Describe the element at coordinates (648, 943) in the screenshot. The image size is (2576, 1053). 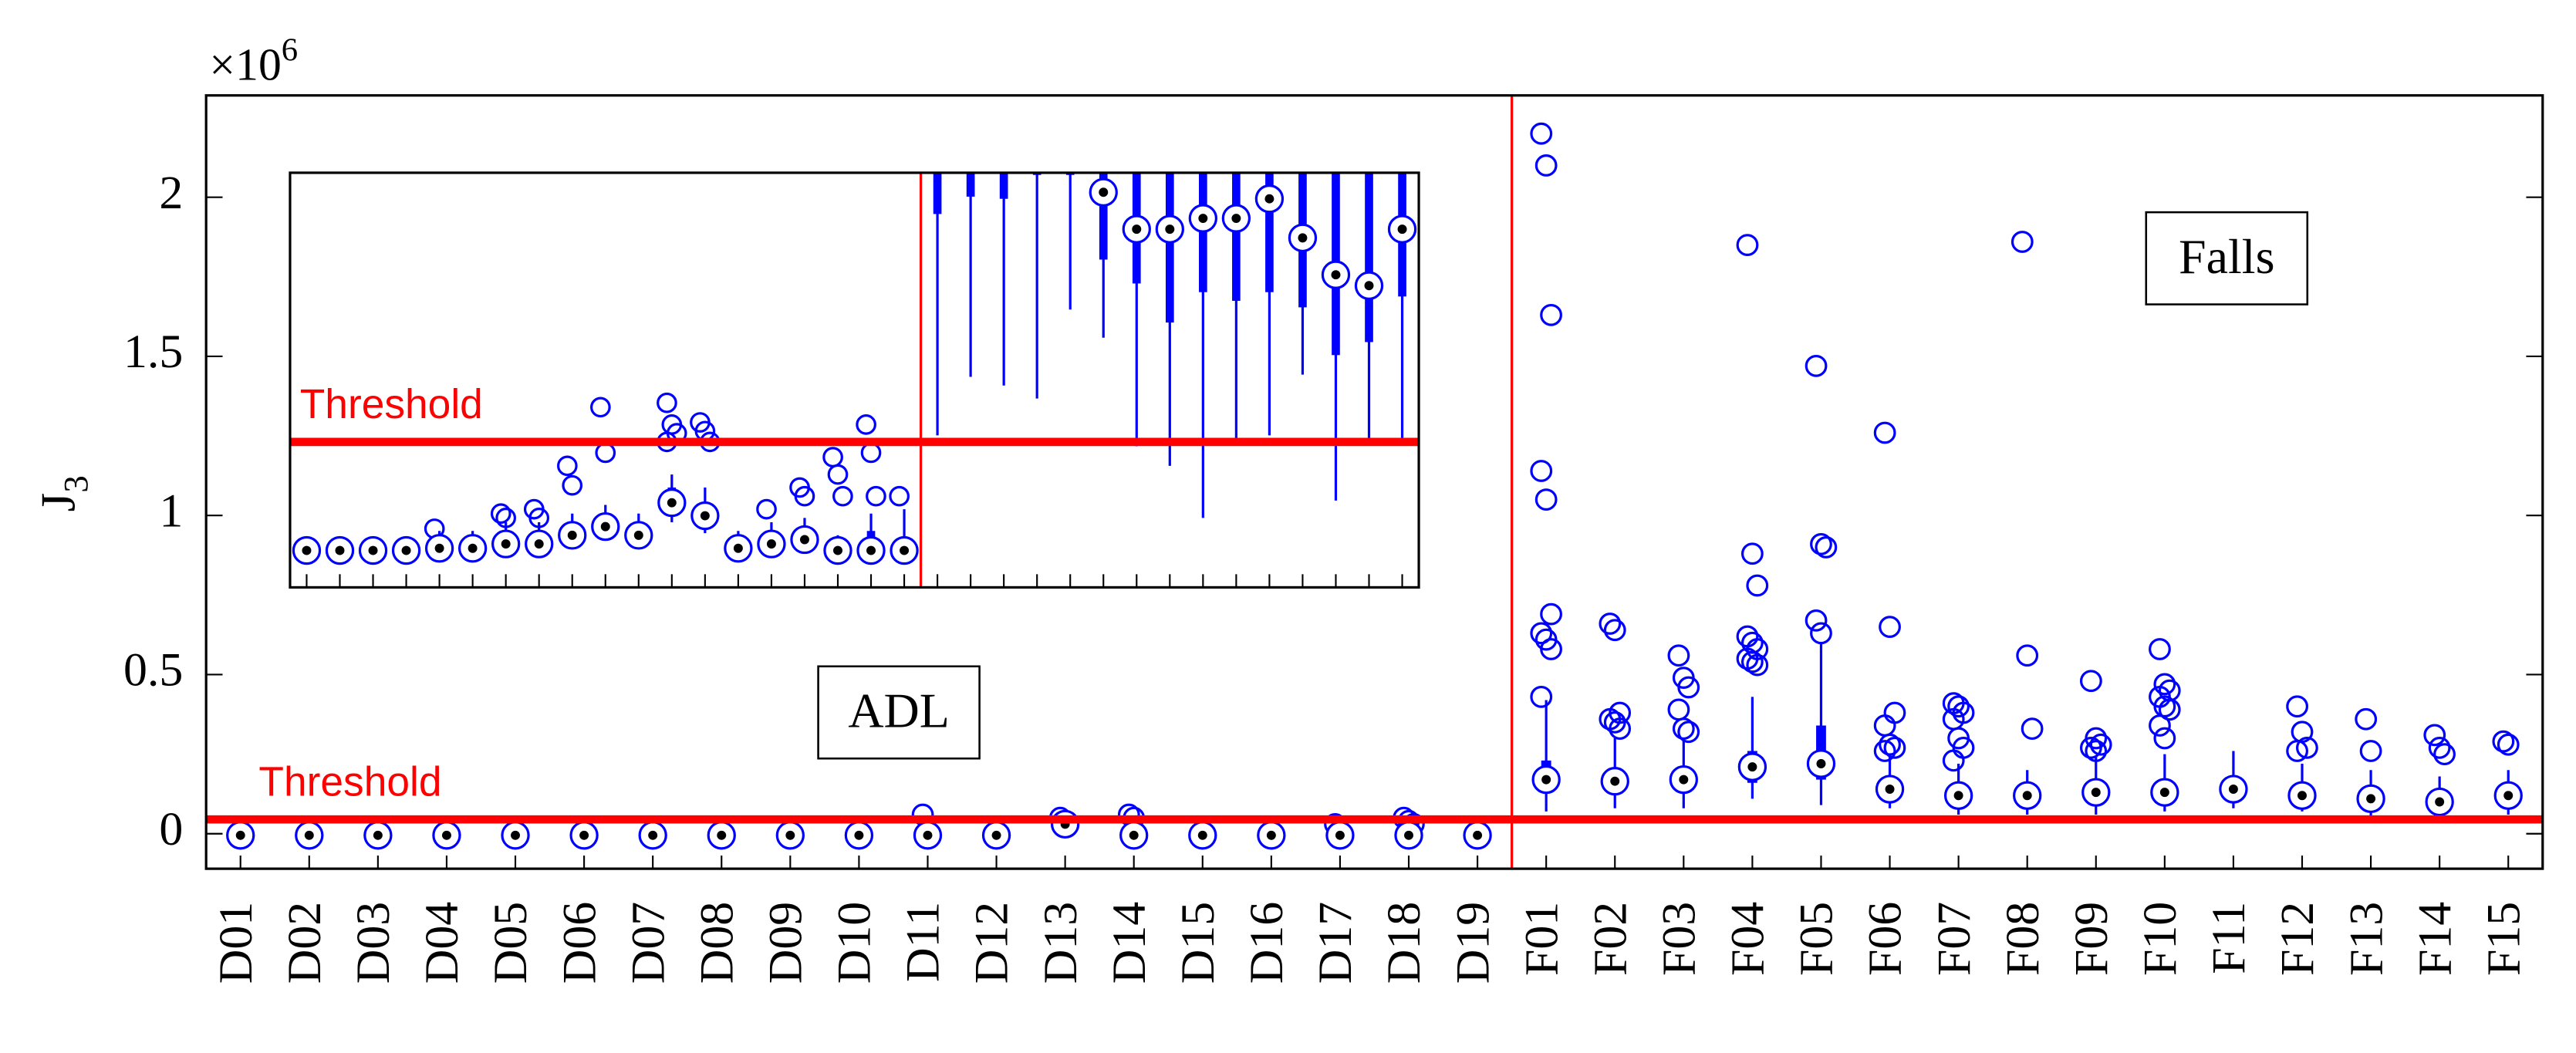
I see `x-tick-label: D07` at that location.